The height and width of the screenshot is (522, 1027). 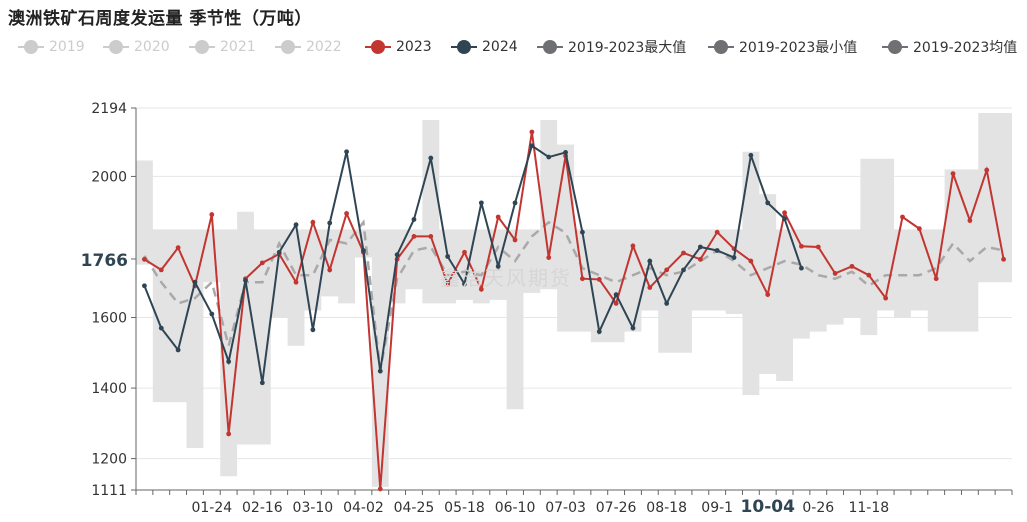 What do you see at coordinates (798, 48) in the screenshot?
I see `legend-label: 2019-2023最小值` at bounding box center [798, 48].